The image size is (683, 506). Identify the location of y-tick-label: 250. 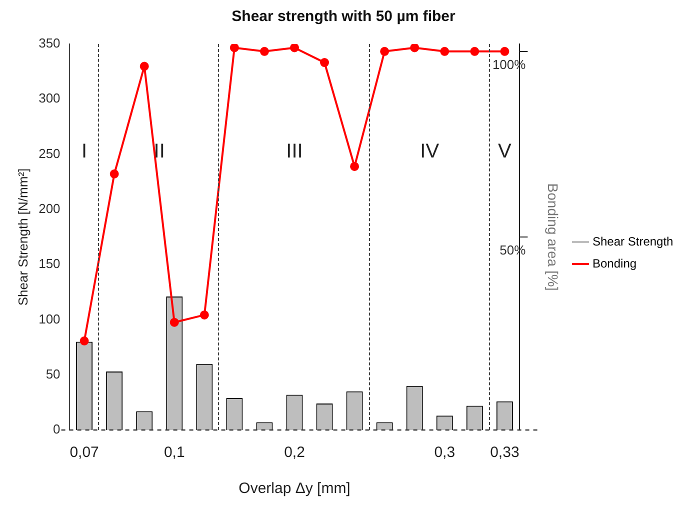
(49, 153).